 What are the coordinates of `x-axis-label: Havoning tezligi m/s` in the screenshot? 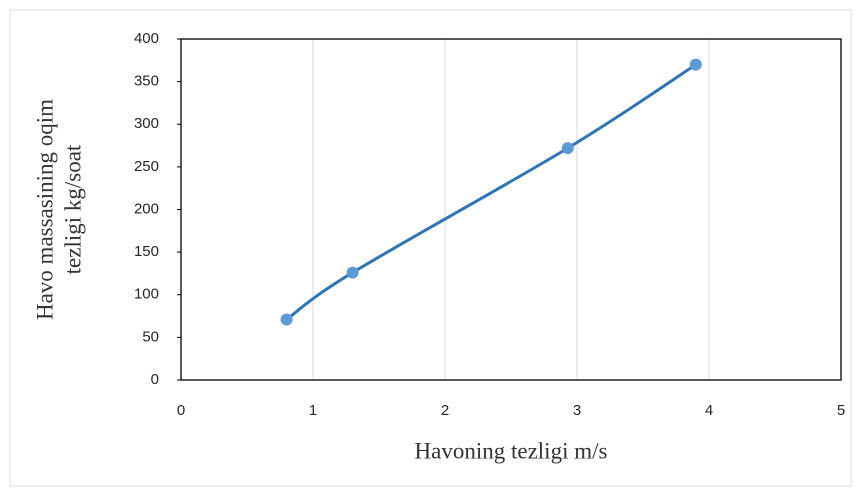 It's located at (511, 450).